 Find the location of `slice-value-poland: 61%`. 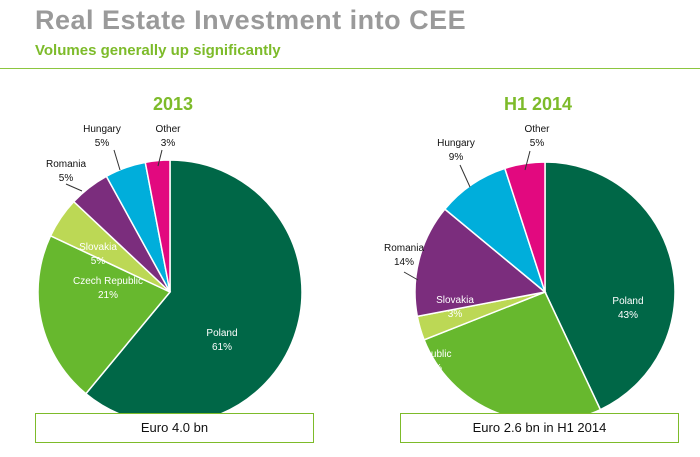

slice-value-poland: 61% is located at coordinates (222, 347).